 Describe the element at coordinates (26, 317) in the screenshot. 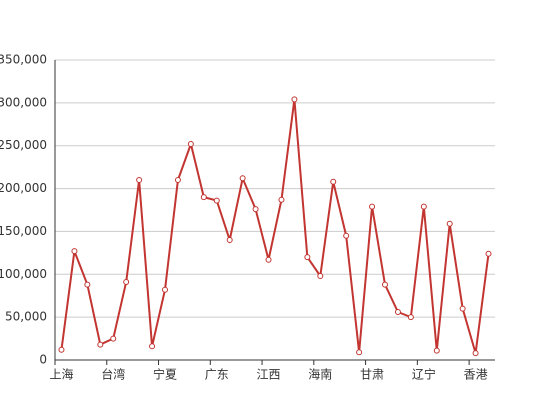

I see `y-tick-label: 50,000` at that location.